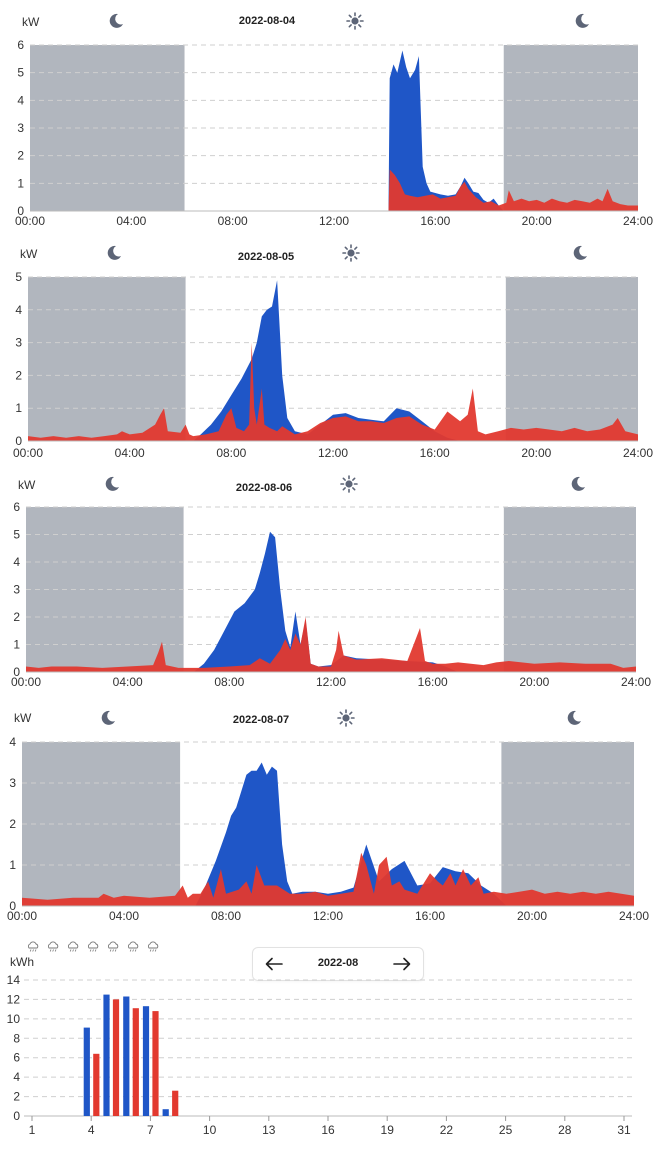 The width and height of the screenshot is (668, 1152). What do you see at coordinates (328, 1130) in the screenshot?
I see `x-tick-label: 16` at bounding box center [328, 1130].